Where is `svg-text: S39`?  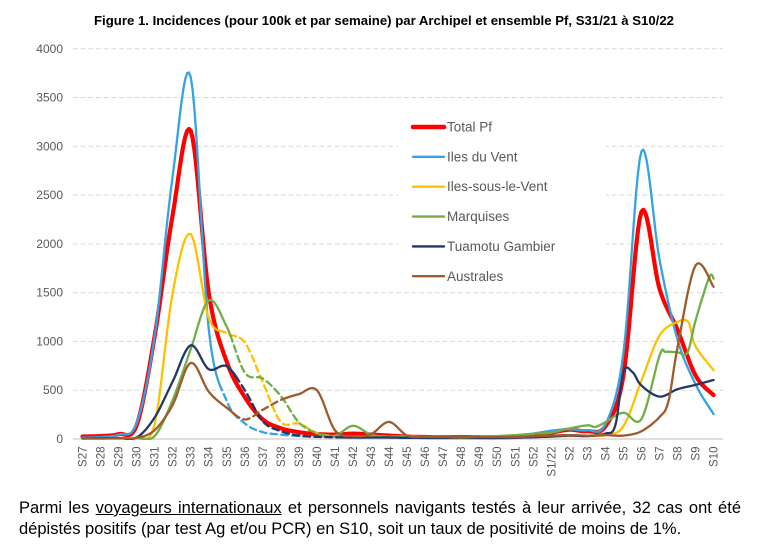
svg-text: S39 is located at coordinates (300, 457).